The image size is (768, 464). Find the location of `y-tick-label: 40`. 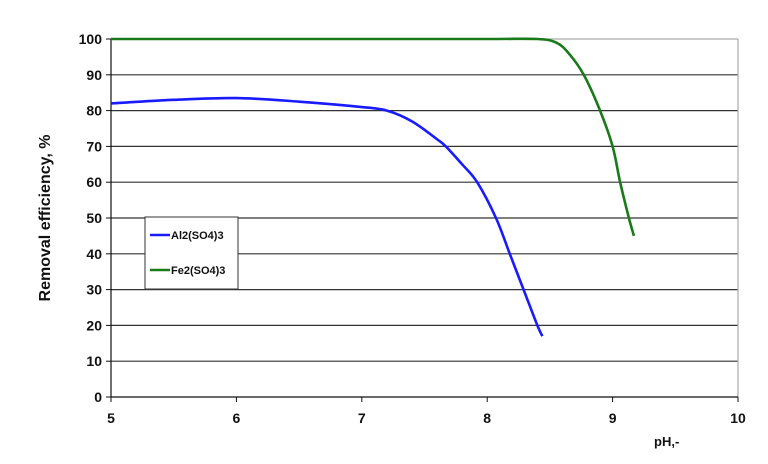

y-tick-label: 40 is located at coordinates (94, 254).